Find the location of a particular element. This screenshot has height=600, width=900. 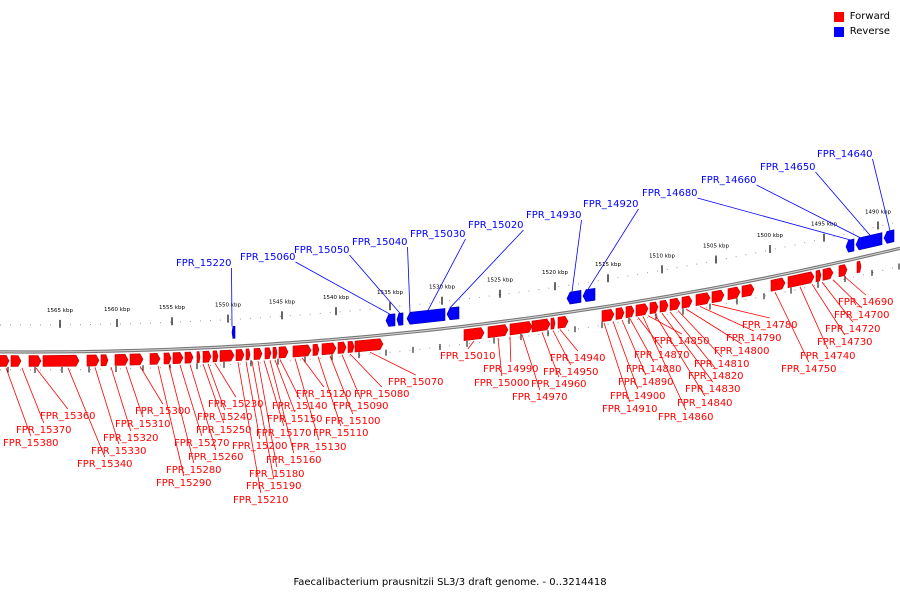

scale-label: 1530 kbp is located at coordinates (442, 288).